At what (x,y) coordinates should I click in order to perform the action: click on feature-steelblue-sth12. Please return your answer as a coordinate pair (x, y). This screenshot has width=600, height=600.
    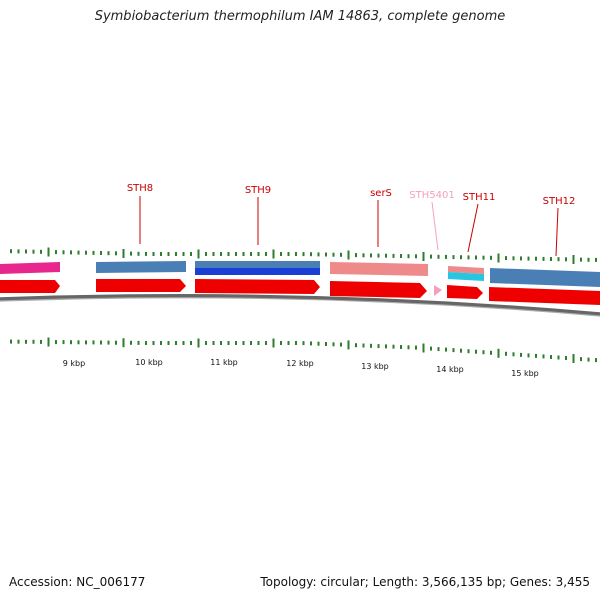
    Looking at the image, I should click on (545, 277).